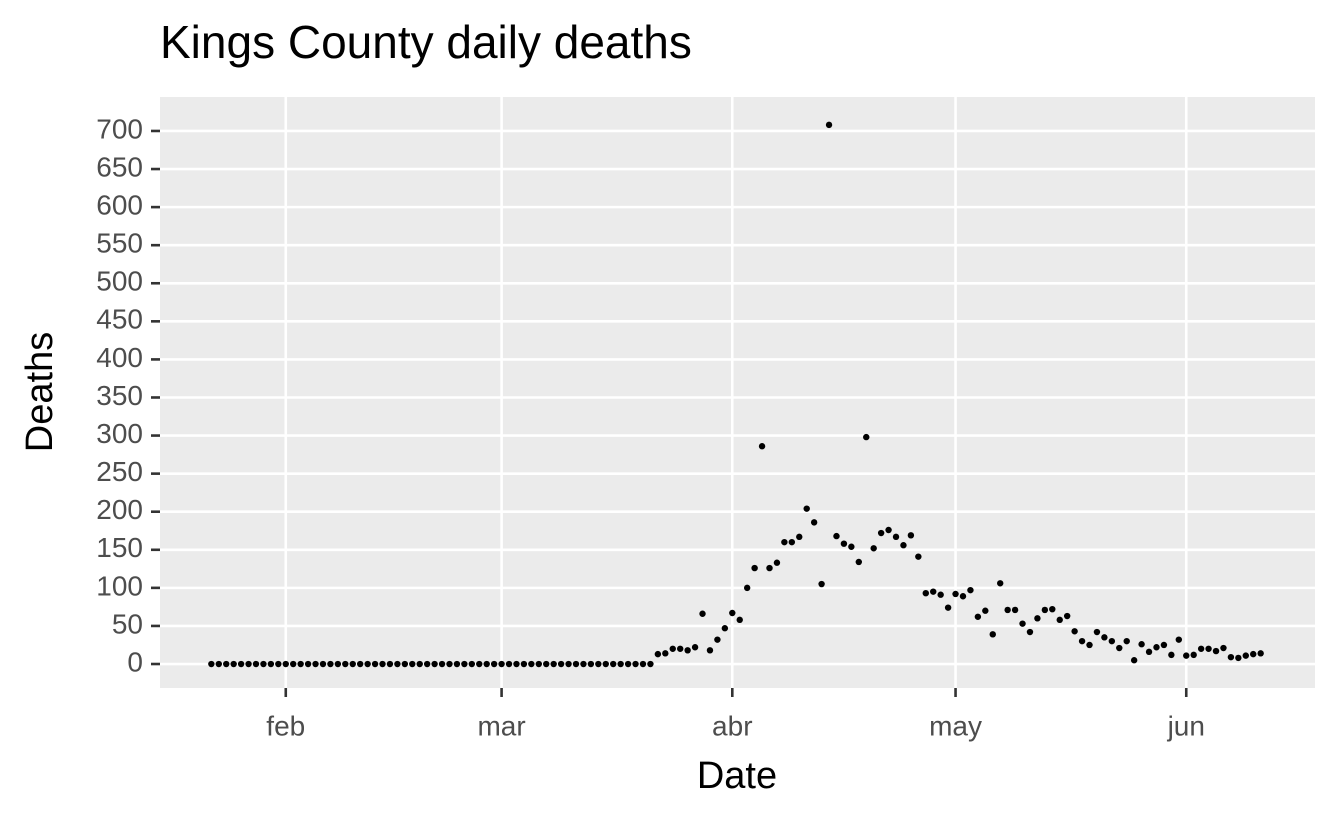 This screenshot has width=1337, height=826. I want to click on y-tick-label: 50, so click(127, 623).